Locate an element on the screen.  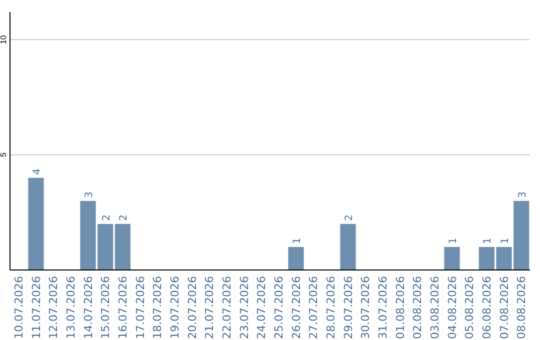
x-tick-label: 06.08.2026 is located at coordinates (487, 307).